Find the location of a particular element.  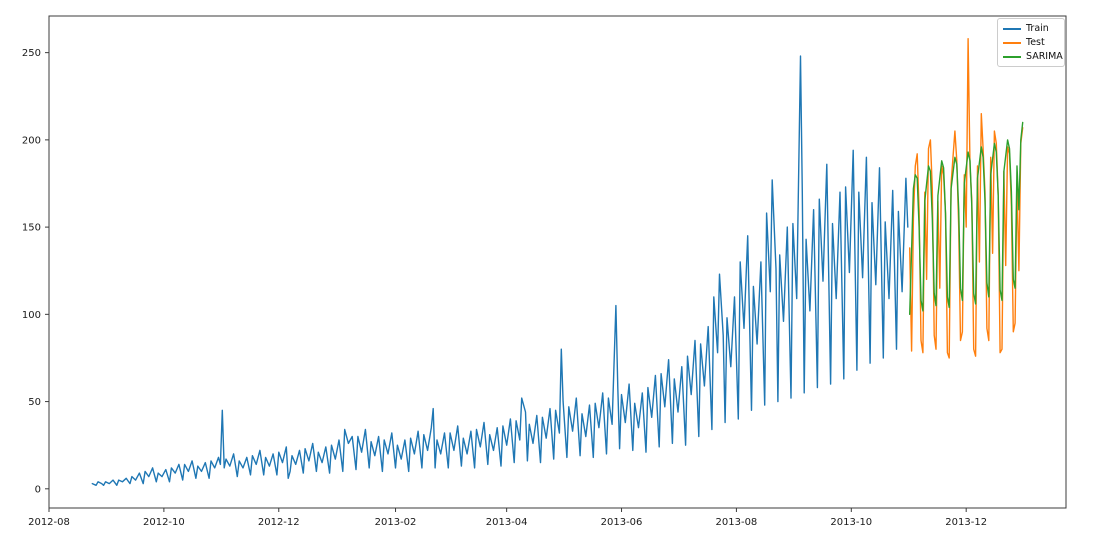

x-tick-label: 2013-10 is located at coordinates (851, 522).